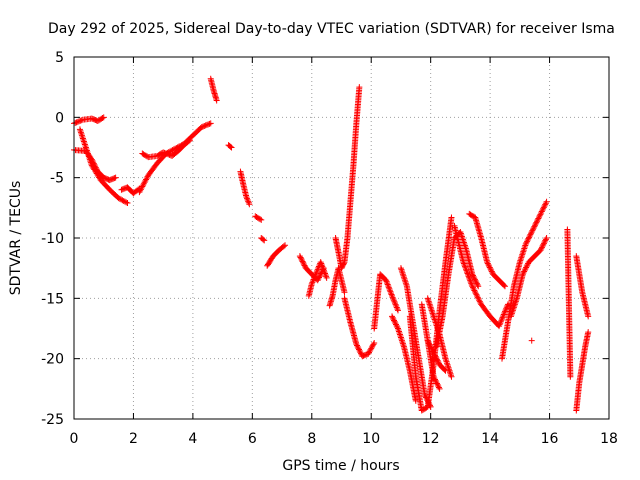 The image size is (640, 480). I want to click on y-tick-label: 5, so click(59, 58).